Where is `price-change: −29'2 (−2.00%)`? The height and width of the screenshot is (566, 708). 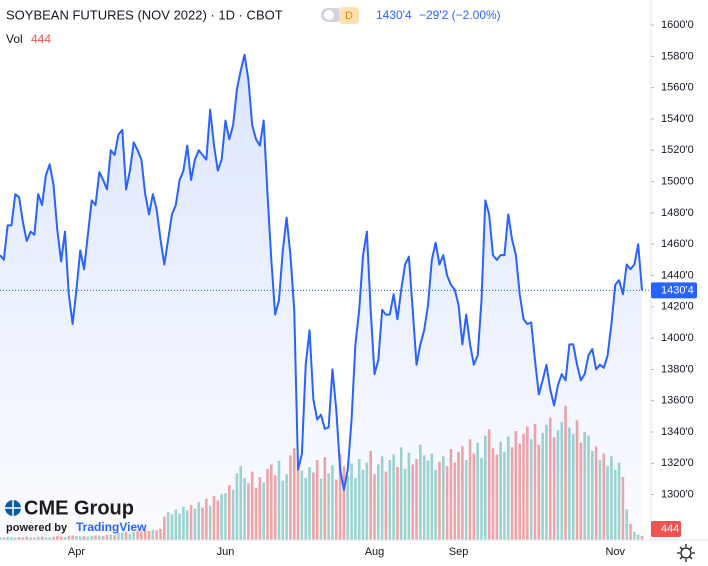
price-change: −29'2 (−2.00%) is located at coordinates (460, 15).